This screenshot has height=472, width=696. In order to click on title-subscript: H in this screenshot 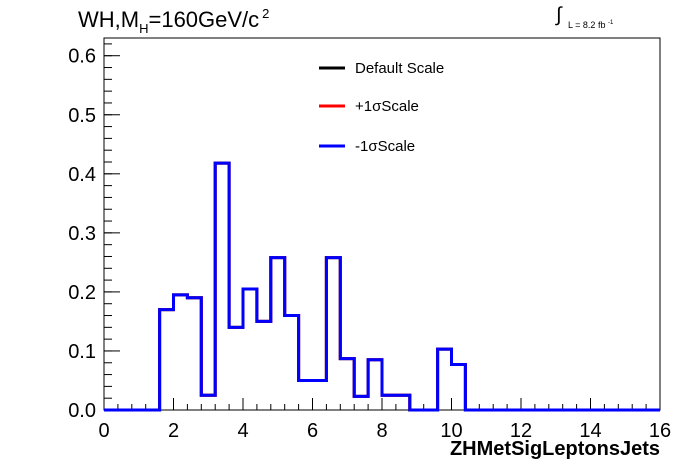, I will do `click(144, 28)`.